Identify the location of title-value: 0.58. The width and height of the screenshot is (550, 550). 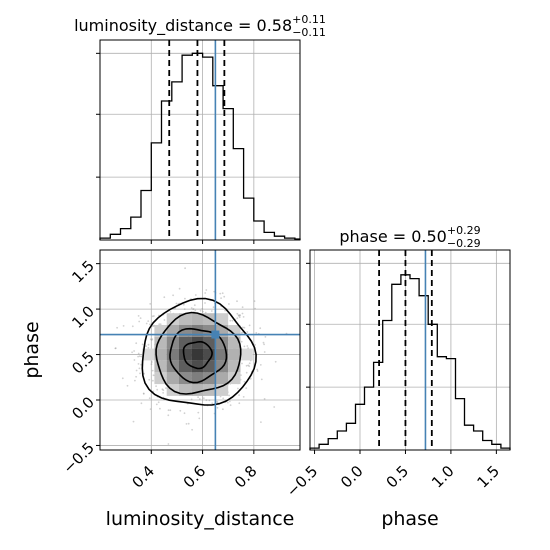
(275, 25).